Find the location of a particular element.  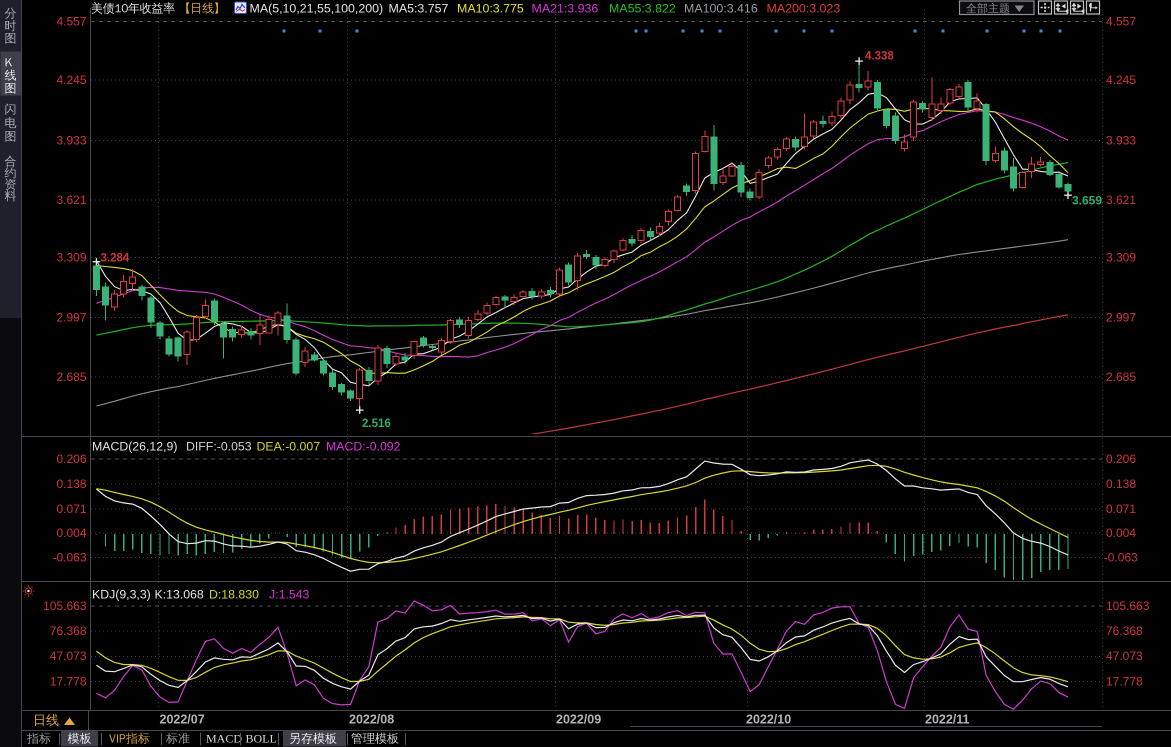

svg-text: MA55:3.822 is located at coordinates (642, 9).